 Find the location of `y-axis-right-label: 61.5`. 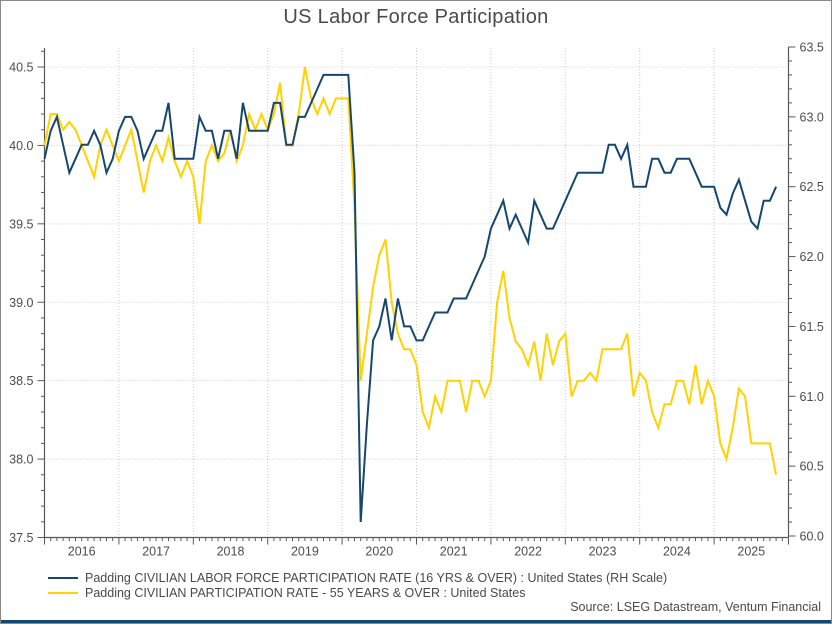

y-axis-right-label: 61.5 is located at coordinates (812, 327).